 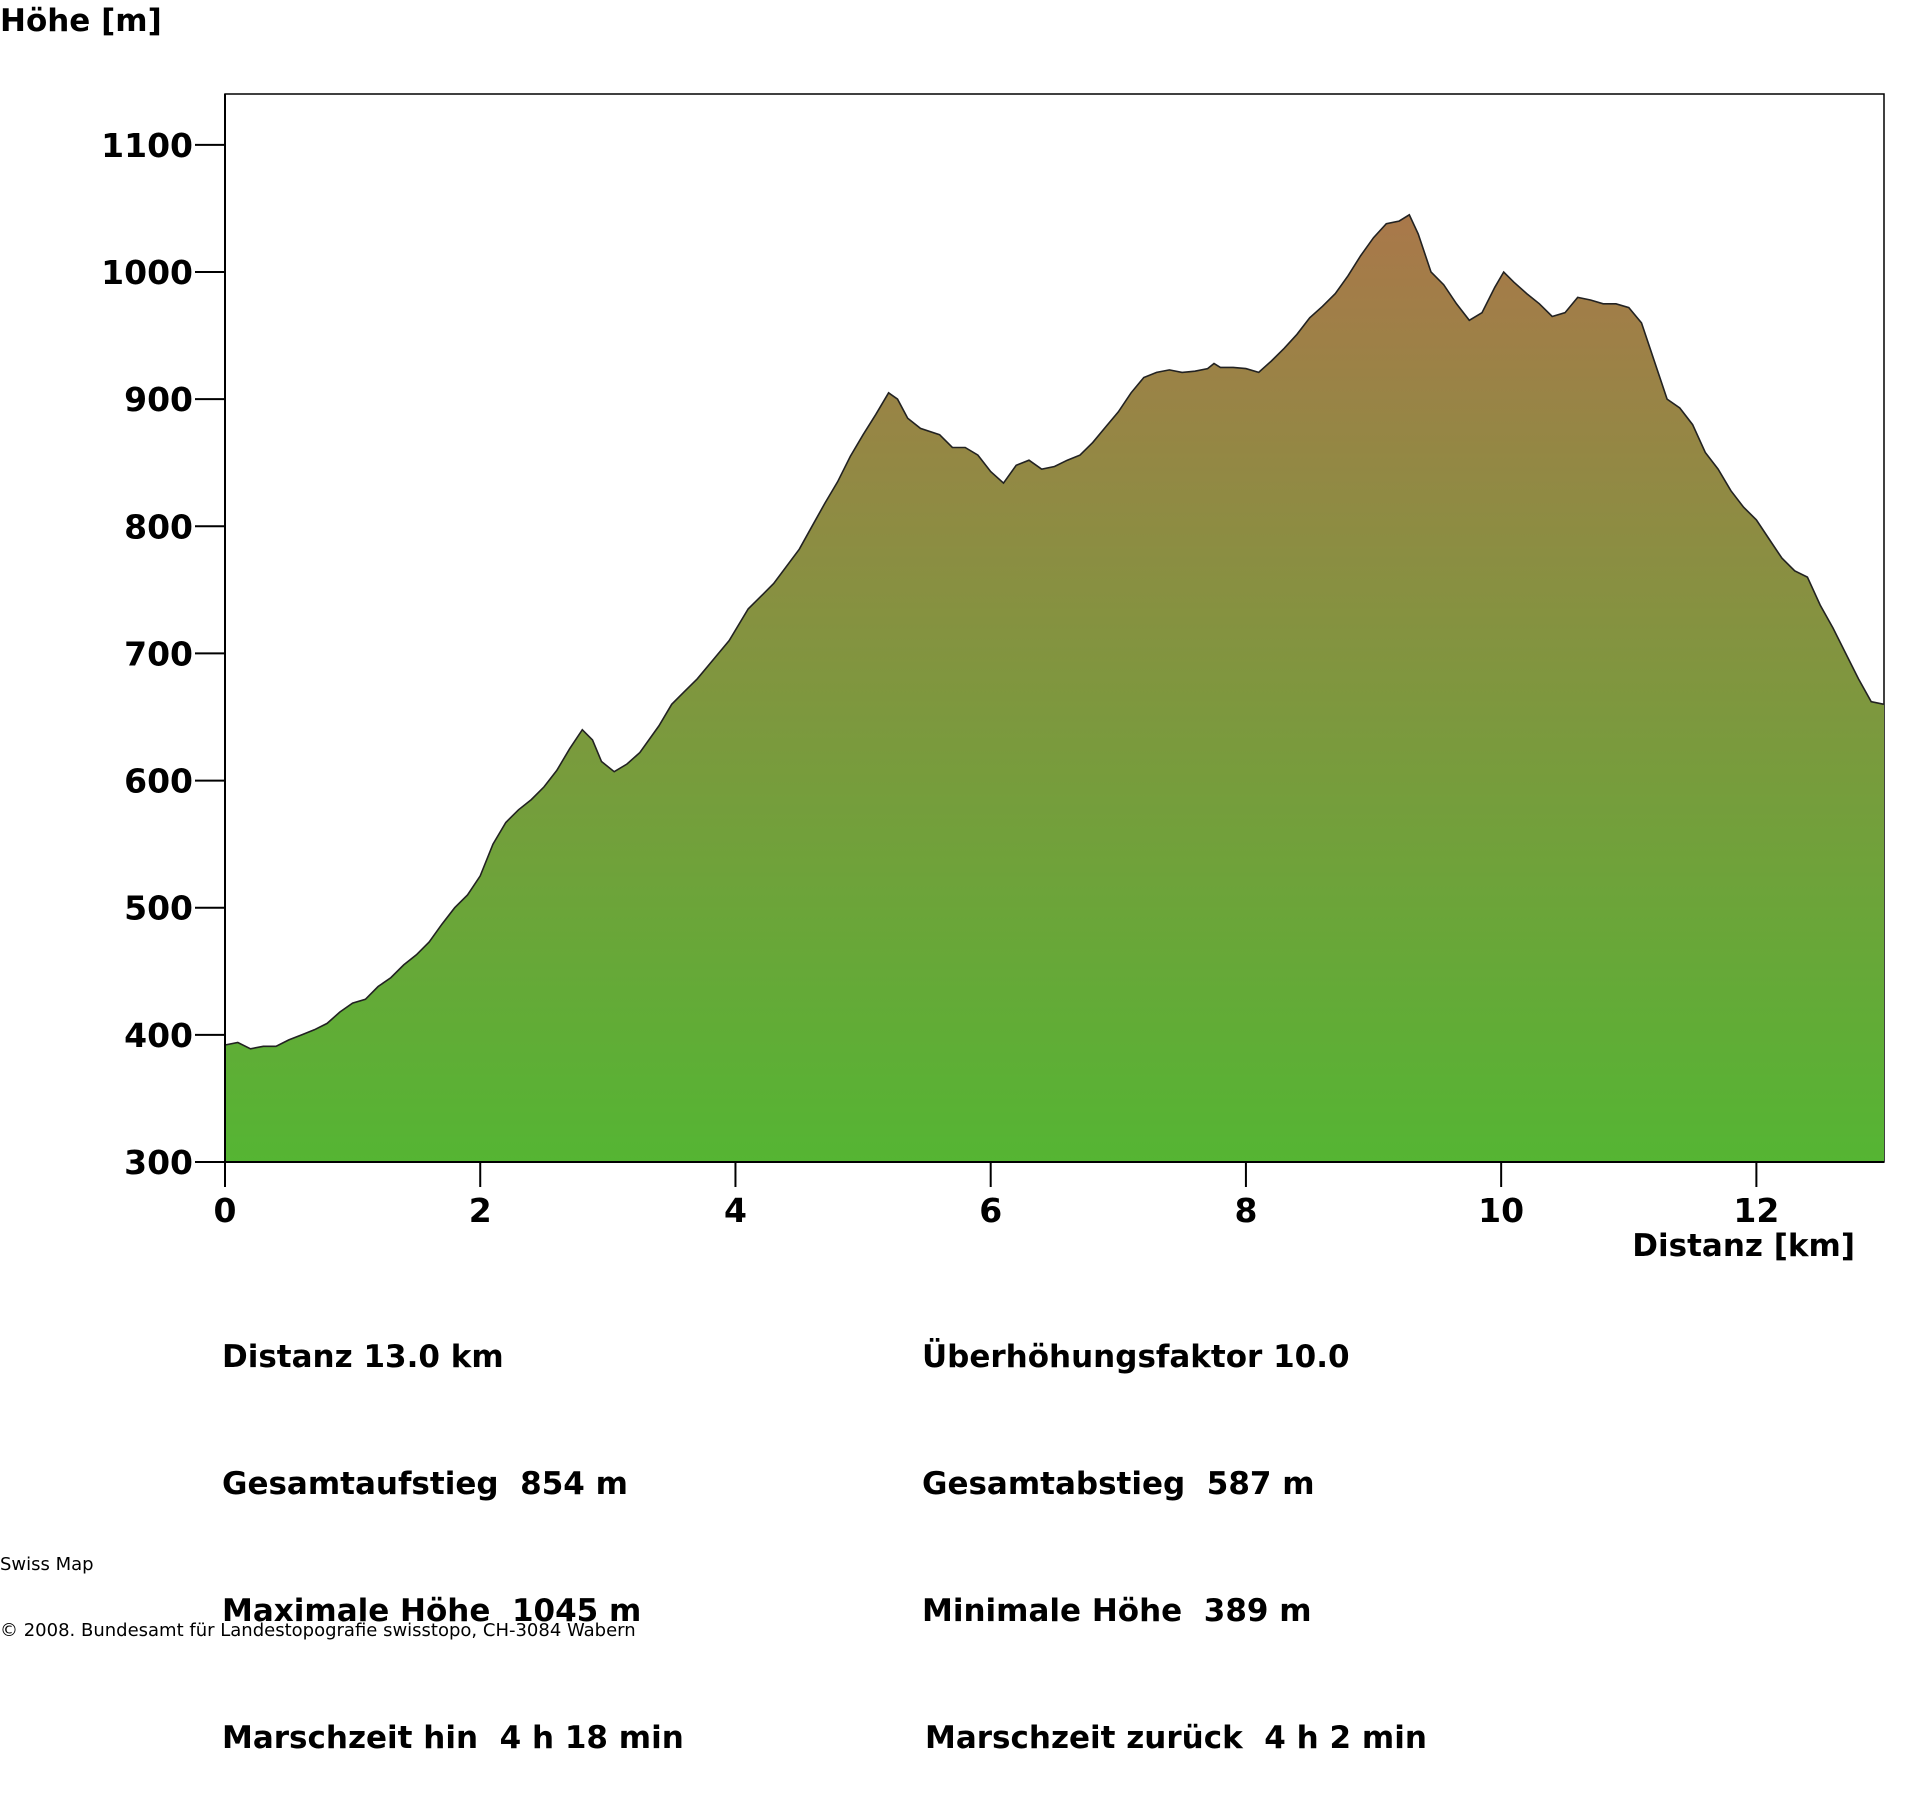 I want to click on stat-walk-time-back: Marschzeit zurück 4 h 2 min, so click(x=1176, y=1738).